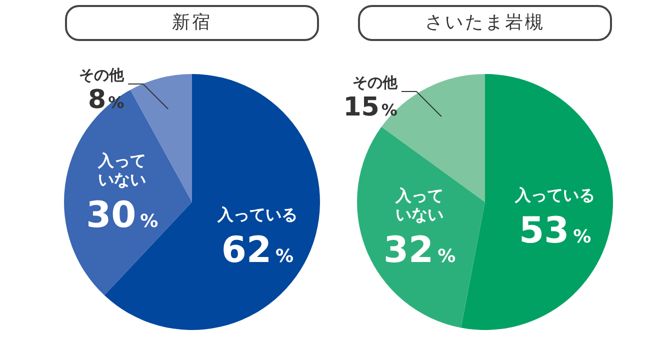 The height and width of the screenshot is (345, 663). What do you see at coordinates (257, 250) in the screenshot?
I see `data-label: 62%` at bounding box center [257, 250].